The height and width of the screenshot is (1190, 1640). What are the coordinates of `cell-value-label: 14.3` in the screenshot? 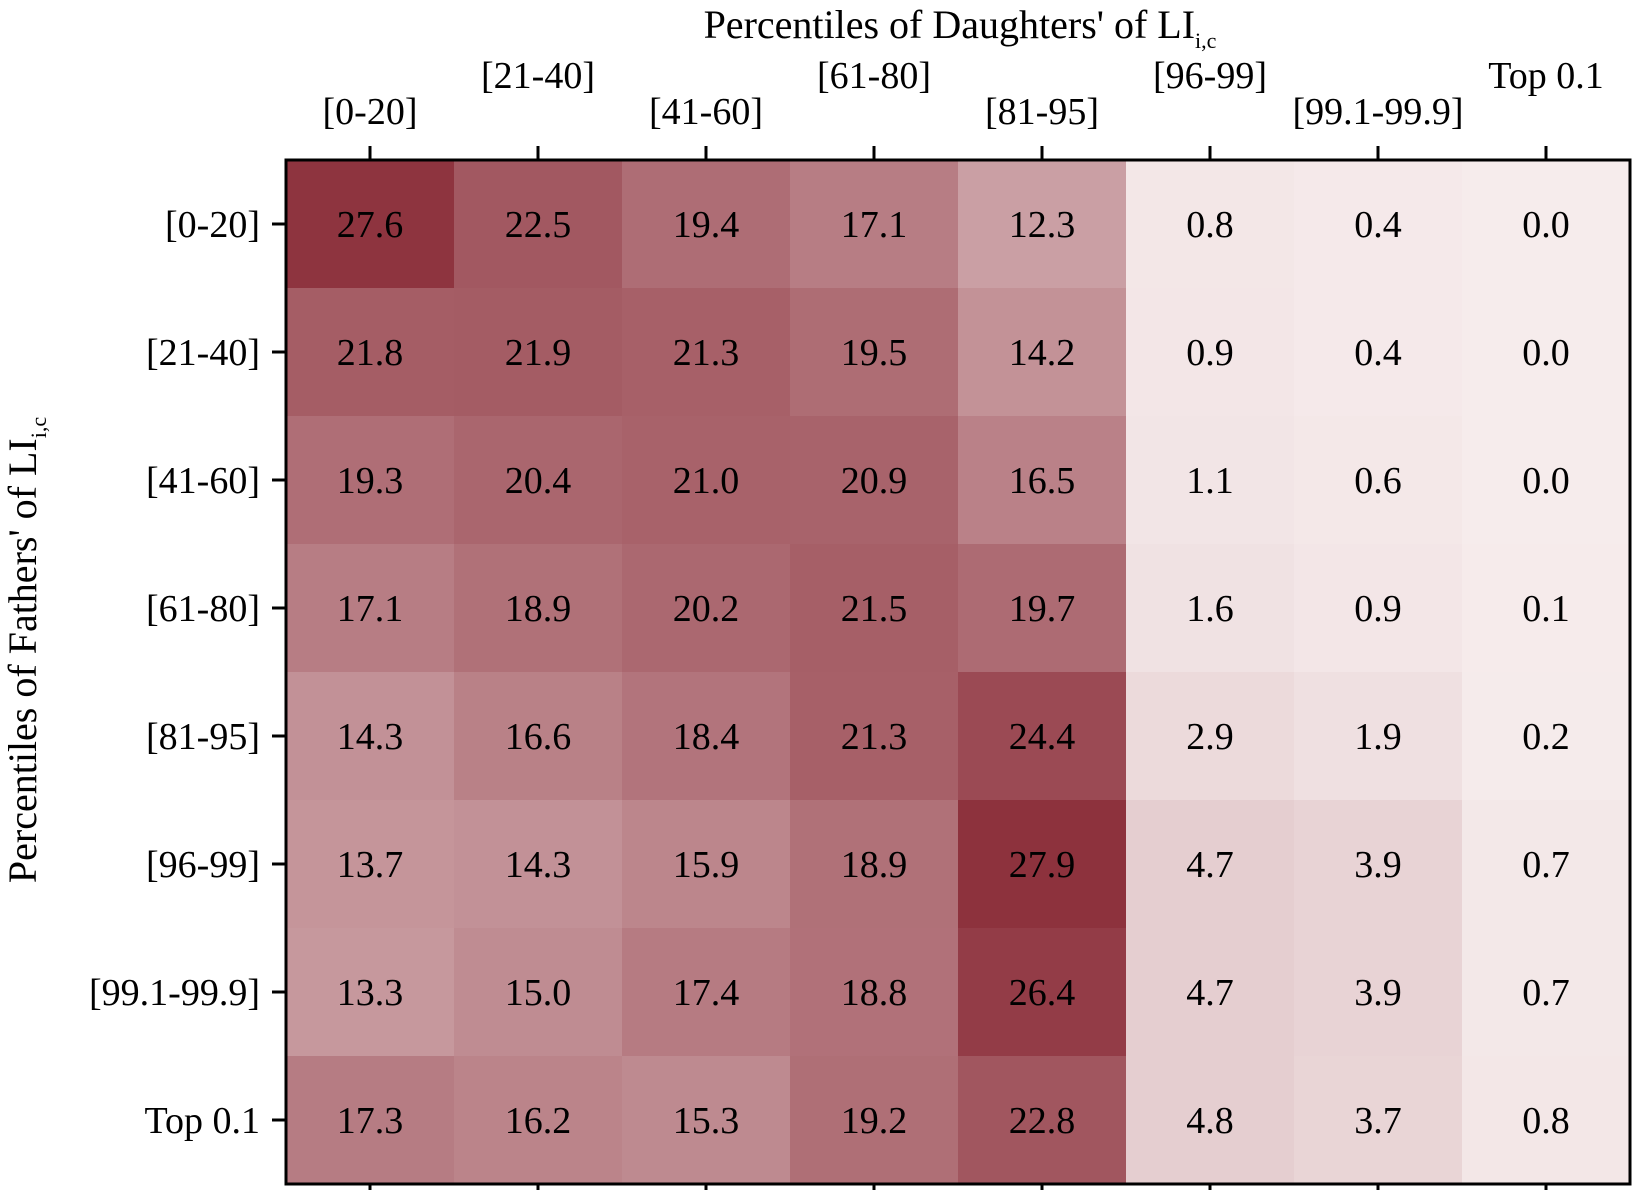 It's located at (538, 865).